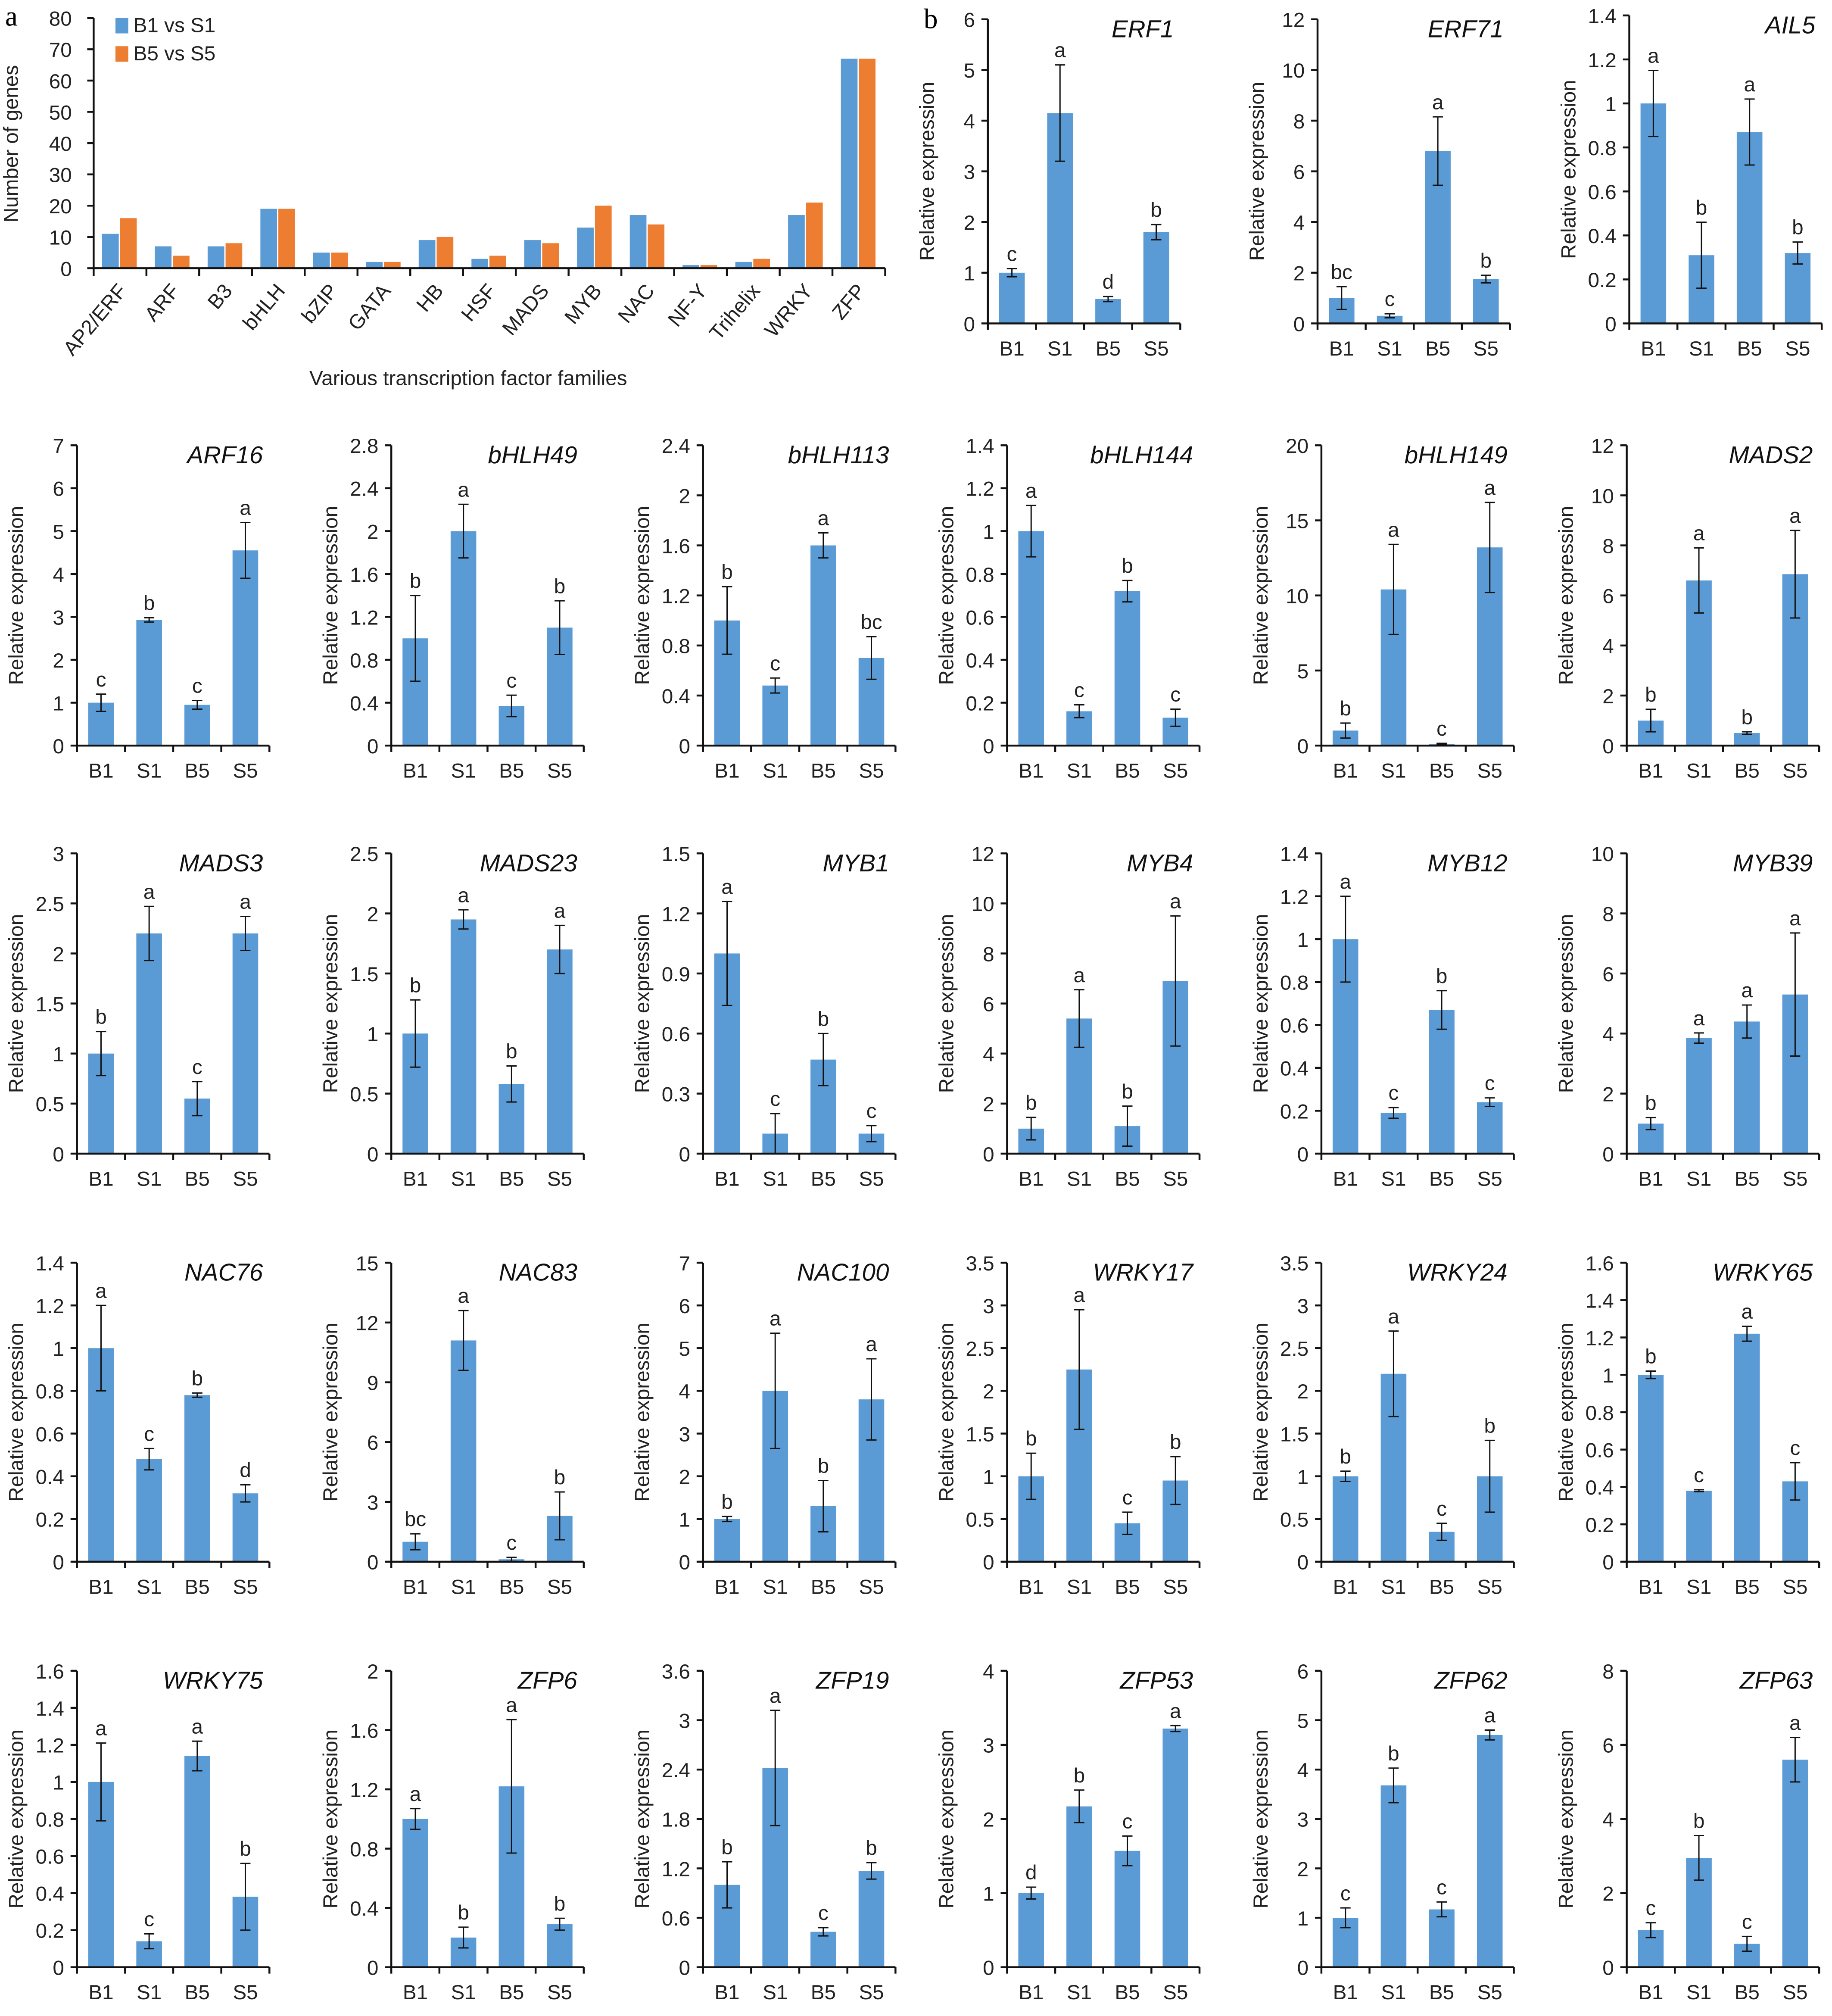 Image resolution: width=1832 pixels, height=2016 pixels. What do you see at coordinates (58, 489) in the screenshot?
I see `y-tick-label: 6` at bounding box center [58, 489].